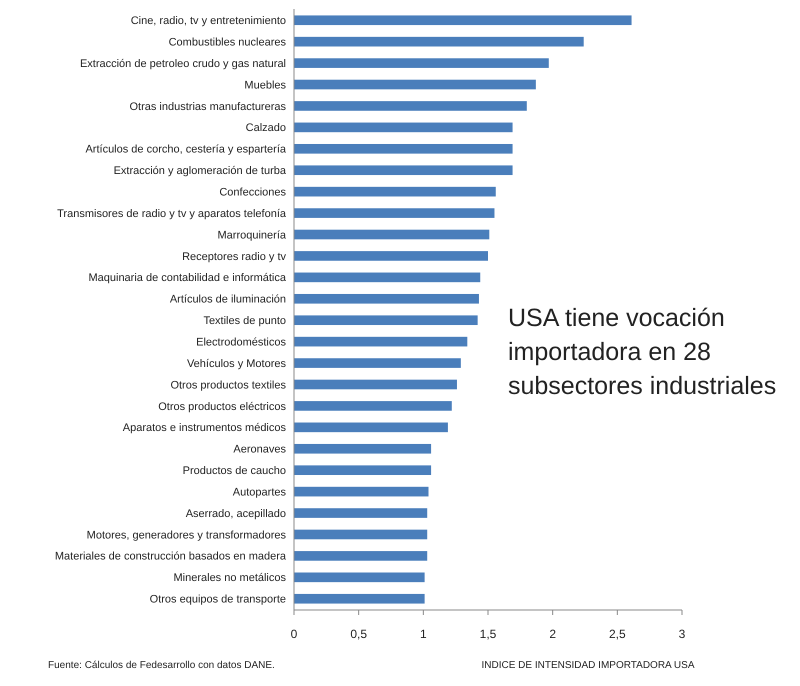 The width and height of the screenshot is (800, 686). I want to click on y-tick-label: Productos de caucho, so click(234, 471).